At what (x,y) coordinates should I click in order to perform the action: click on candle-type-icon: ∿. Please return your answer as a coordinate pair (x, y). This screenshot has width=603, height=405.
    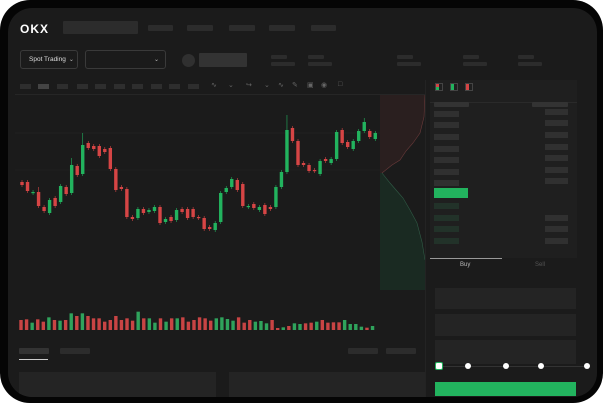
    Looking at the image, I should click on (214, 85).